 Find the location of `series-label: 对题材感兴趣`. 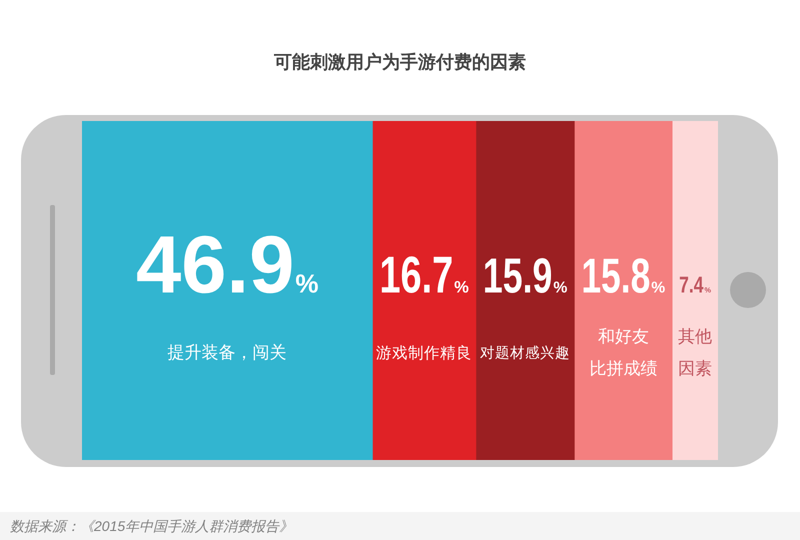

series-label: 对题材感兴趣 is located at coordinates (525, 353).